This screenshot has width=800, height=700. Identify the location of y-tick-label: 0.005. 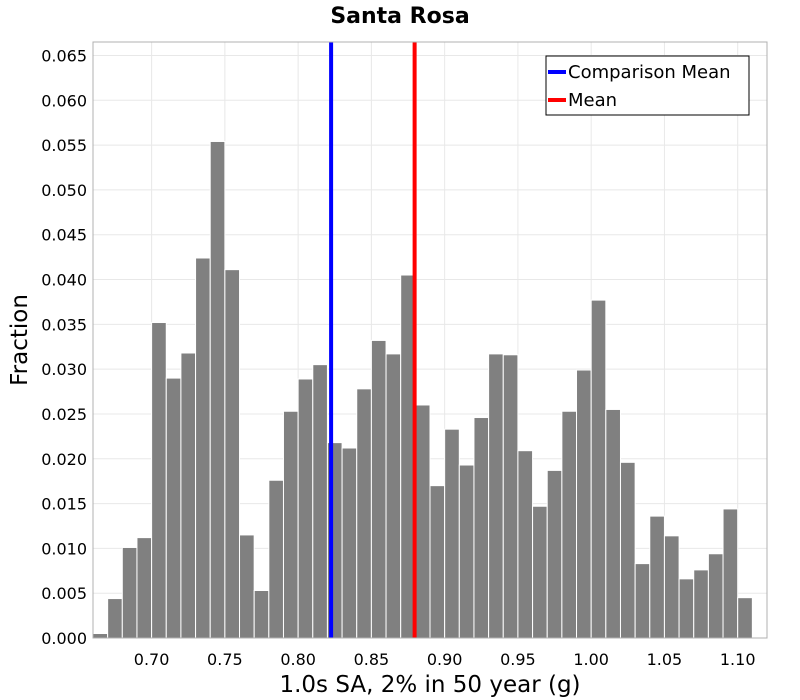
(64, 593).